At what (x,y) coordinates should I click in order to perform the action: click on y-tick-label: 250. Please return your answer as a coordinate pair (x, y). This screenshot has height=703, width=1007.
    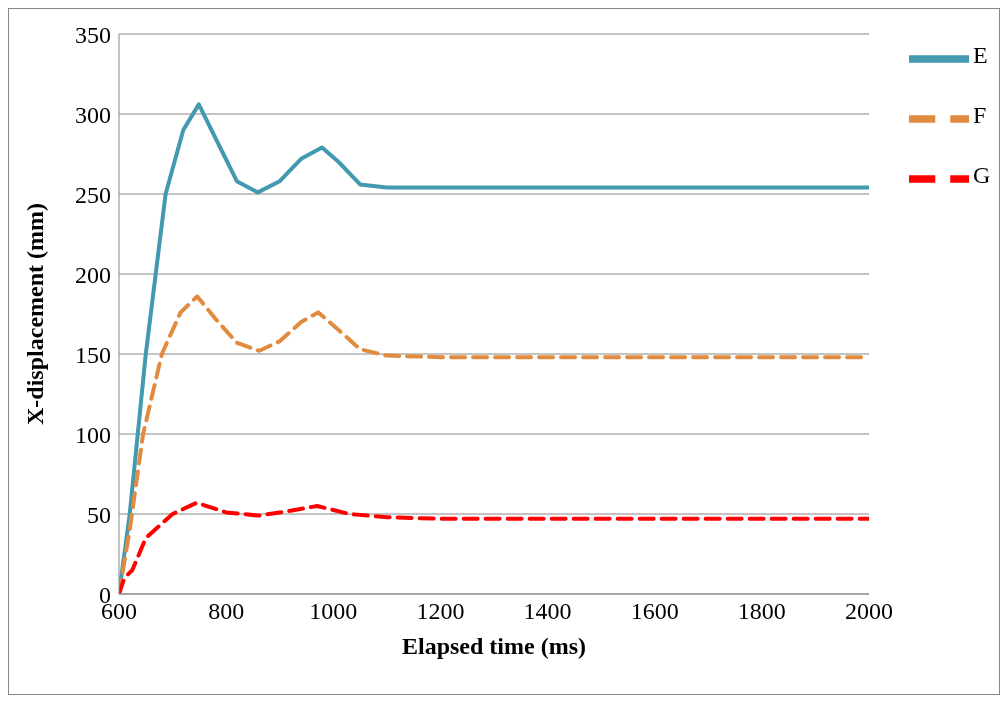
    Looking at the image, I should click on (93, 194).